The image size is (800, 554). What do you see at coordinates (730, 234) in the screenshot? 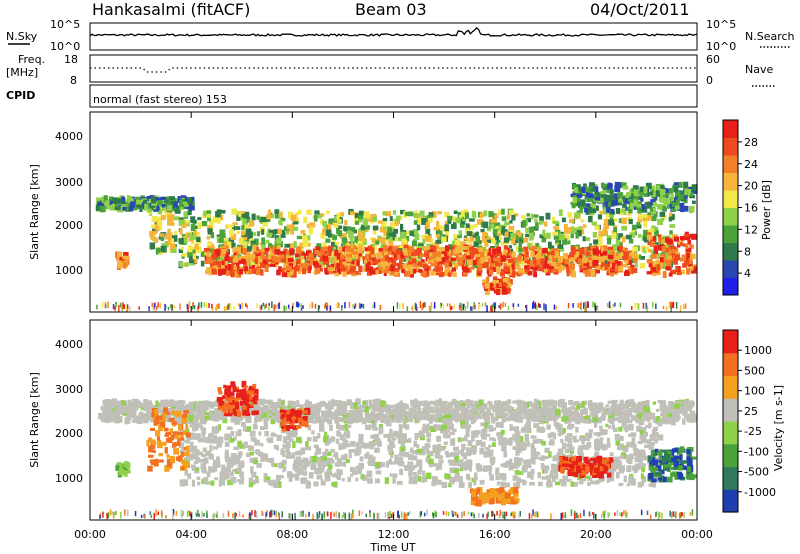
I see `power-colorbar-swatch` at bounding box center [730, 234].